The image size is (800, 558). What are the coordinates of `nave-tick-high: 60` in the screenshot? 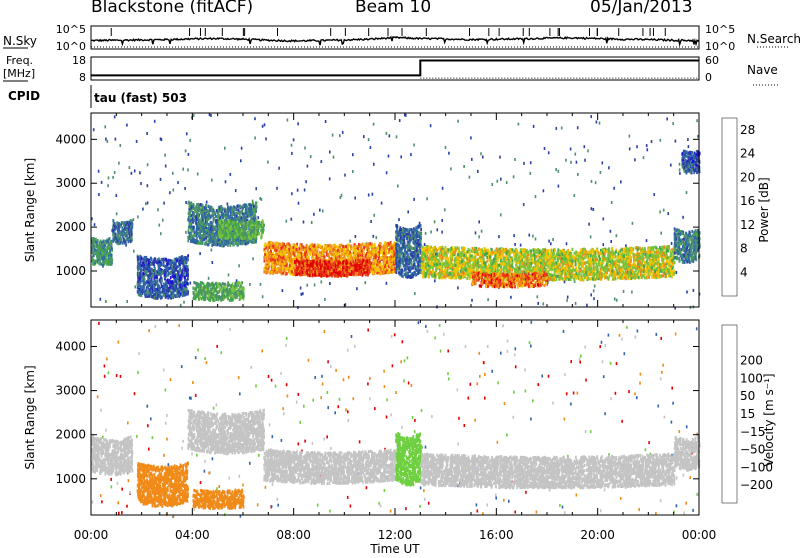 It's located at (712, 60).